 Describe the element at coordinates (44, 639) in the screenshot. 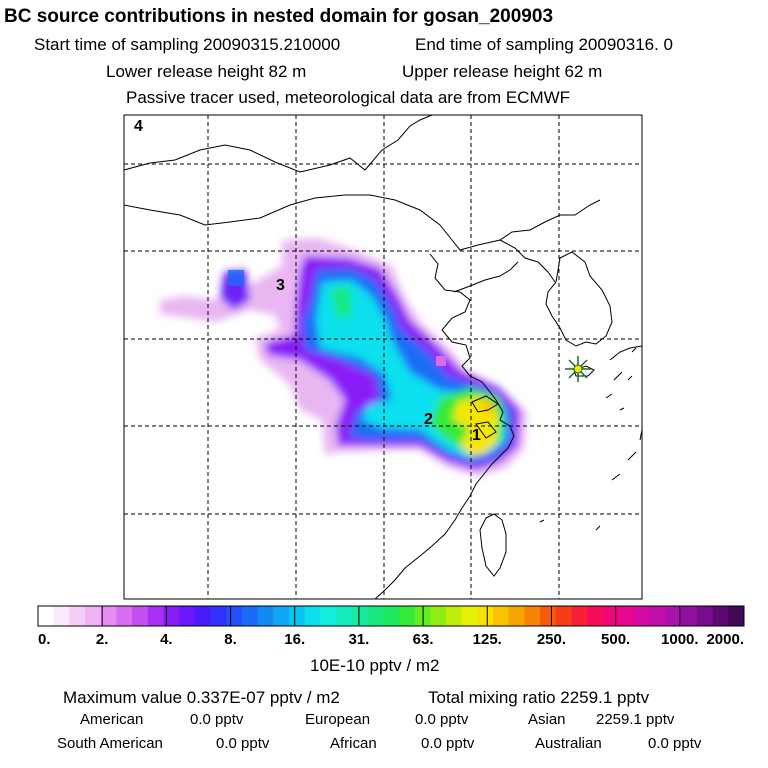

I see `colorbar-tick-label: 0.` at that location.